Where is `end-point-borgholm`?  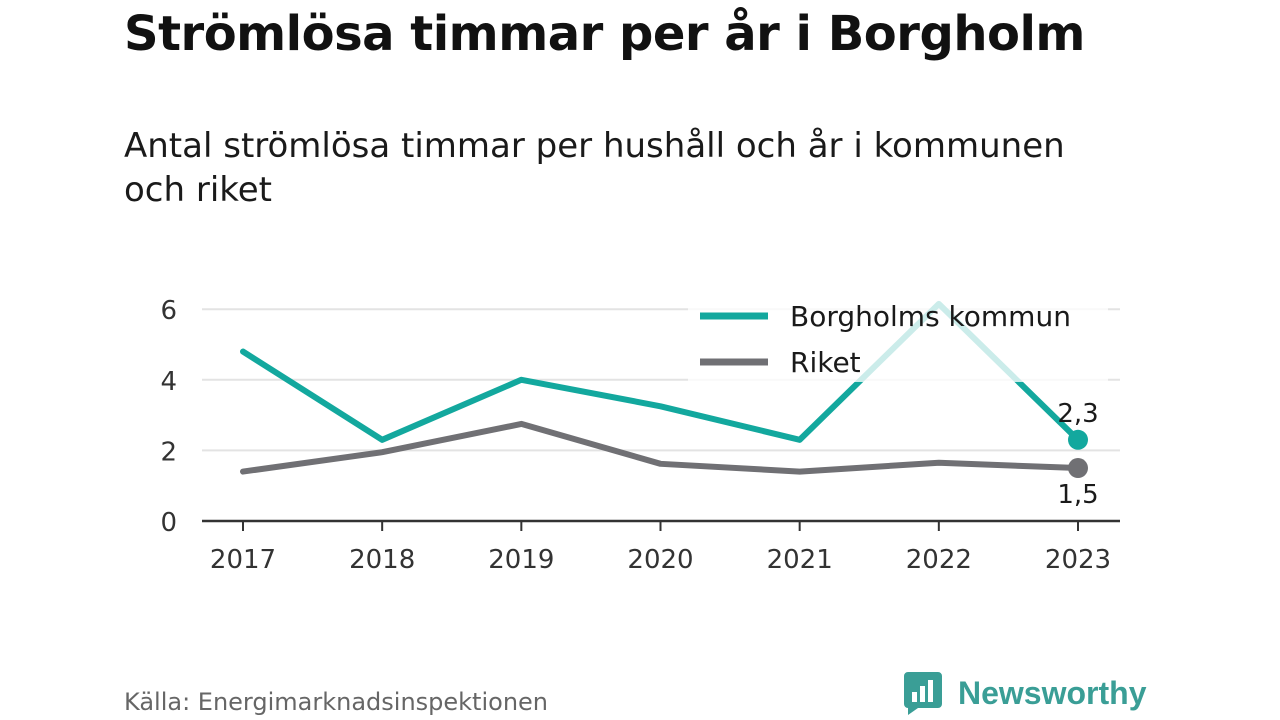 end-point-borgholm is located at coordinates (1078, 439).